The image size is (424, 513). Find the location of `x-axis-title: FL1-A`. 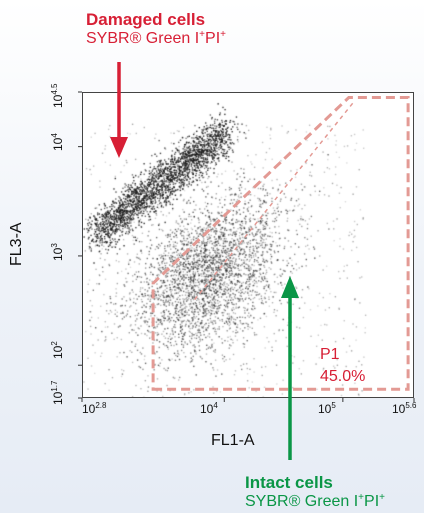

x-axis-title: FL1-A is located at coordinates (233, 440).